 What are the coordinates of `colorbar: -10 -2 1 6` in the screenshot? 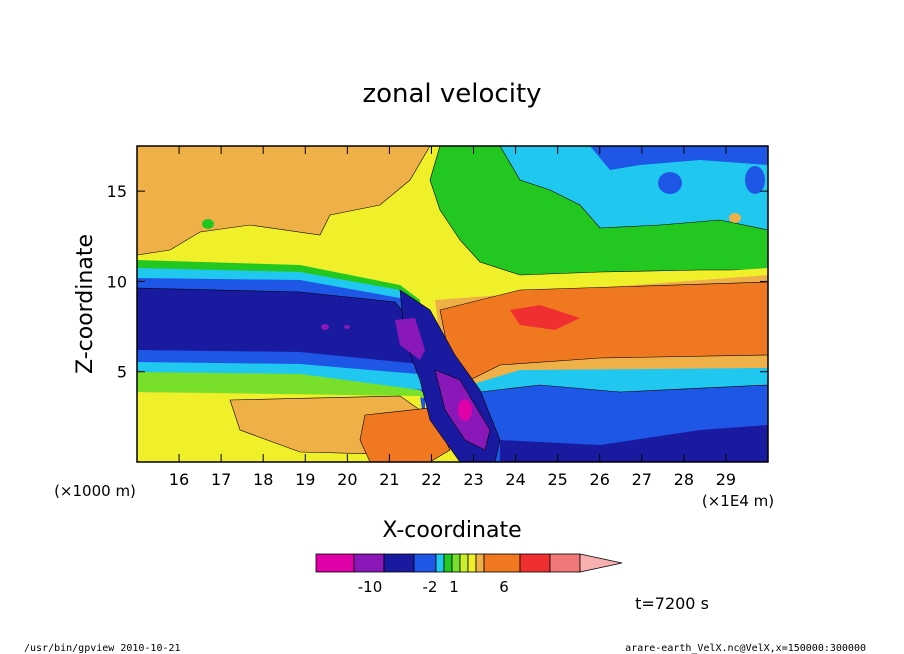 It's located at (469, 574).